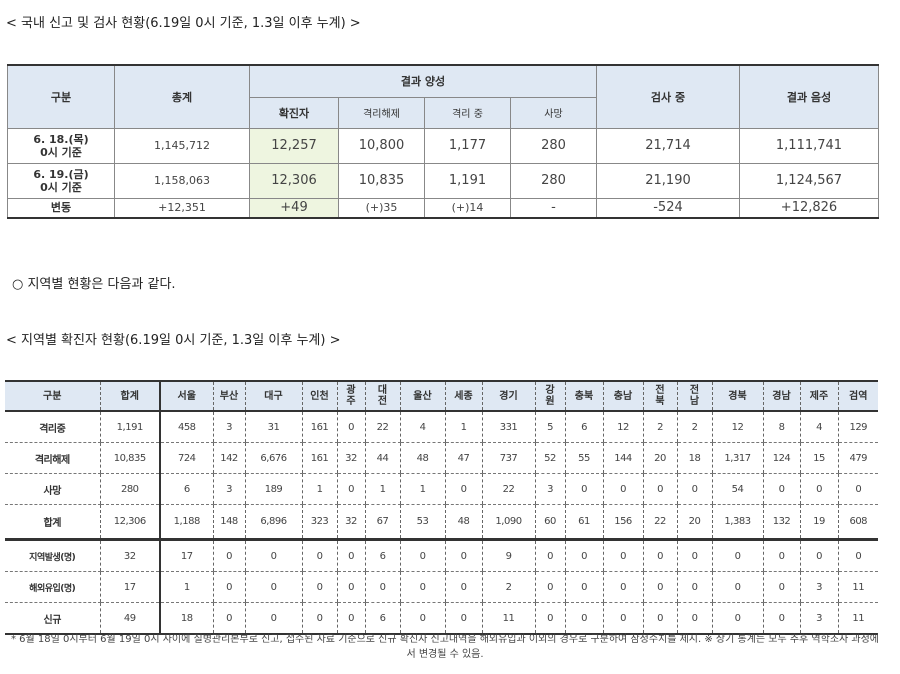  Describe the element at coordinates (61, 208) in the screenshot. I see `row-label-line: 변동` at that location.